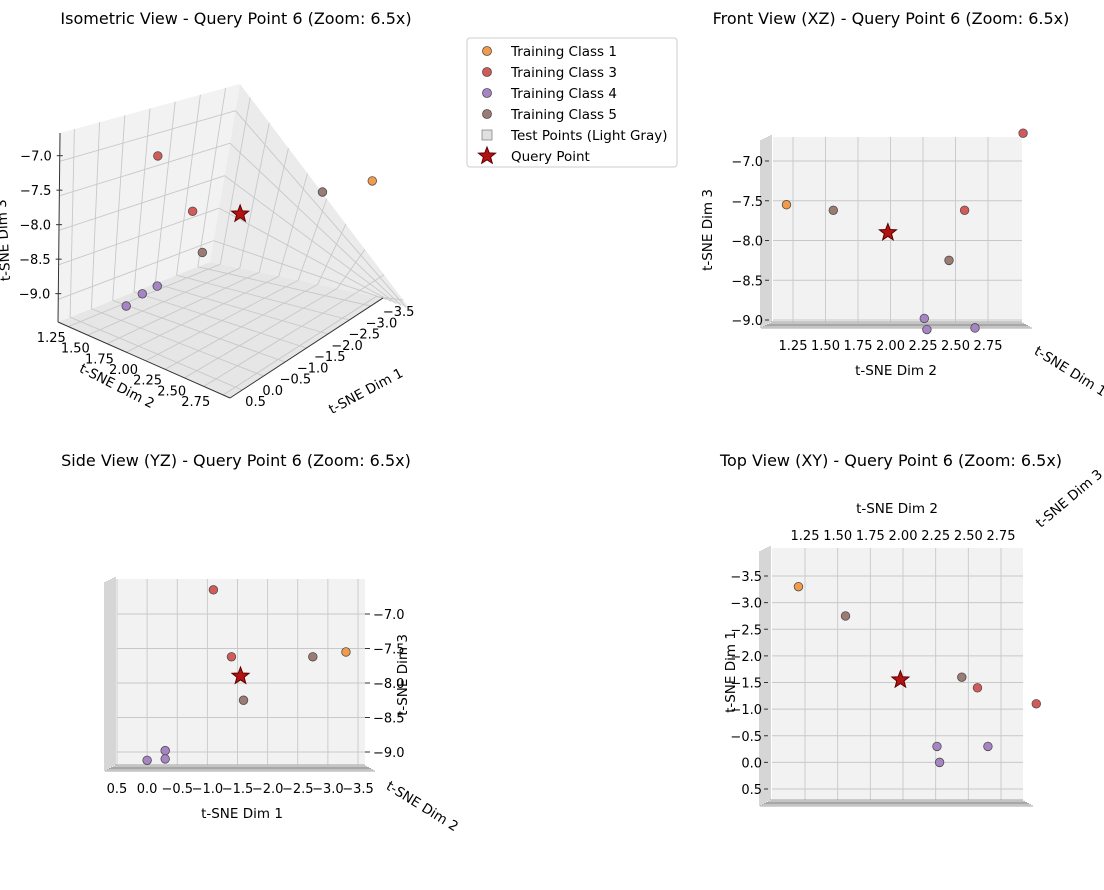 The height and width of the screenshot is (890, 1104). Describe the element at coordinates (372, 181) in the screenshot. I see `iso-class-1-point` at that location.